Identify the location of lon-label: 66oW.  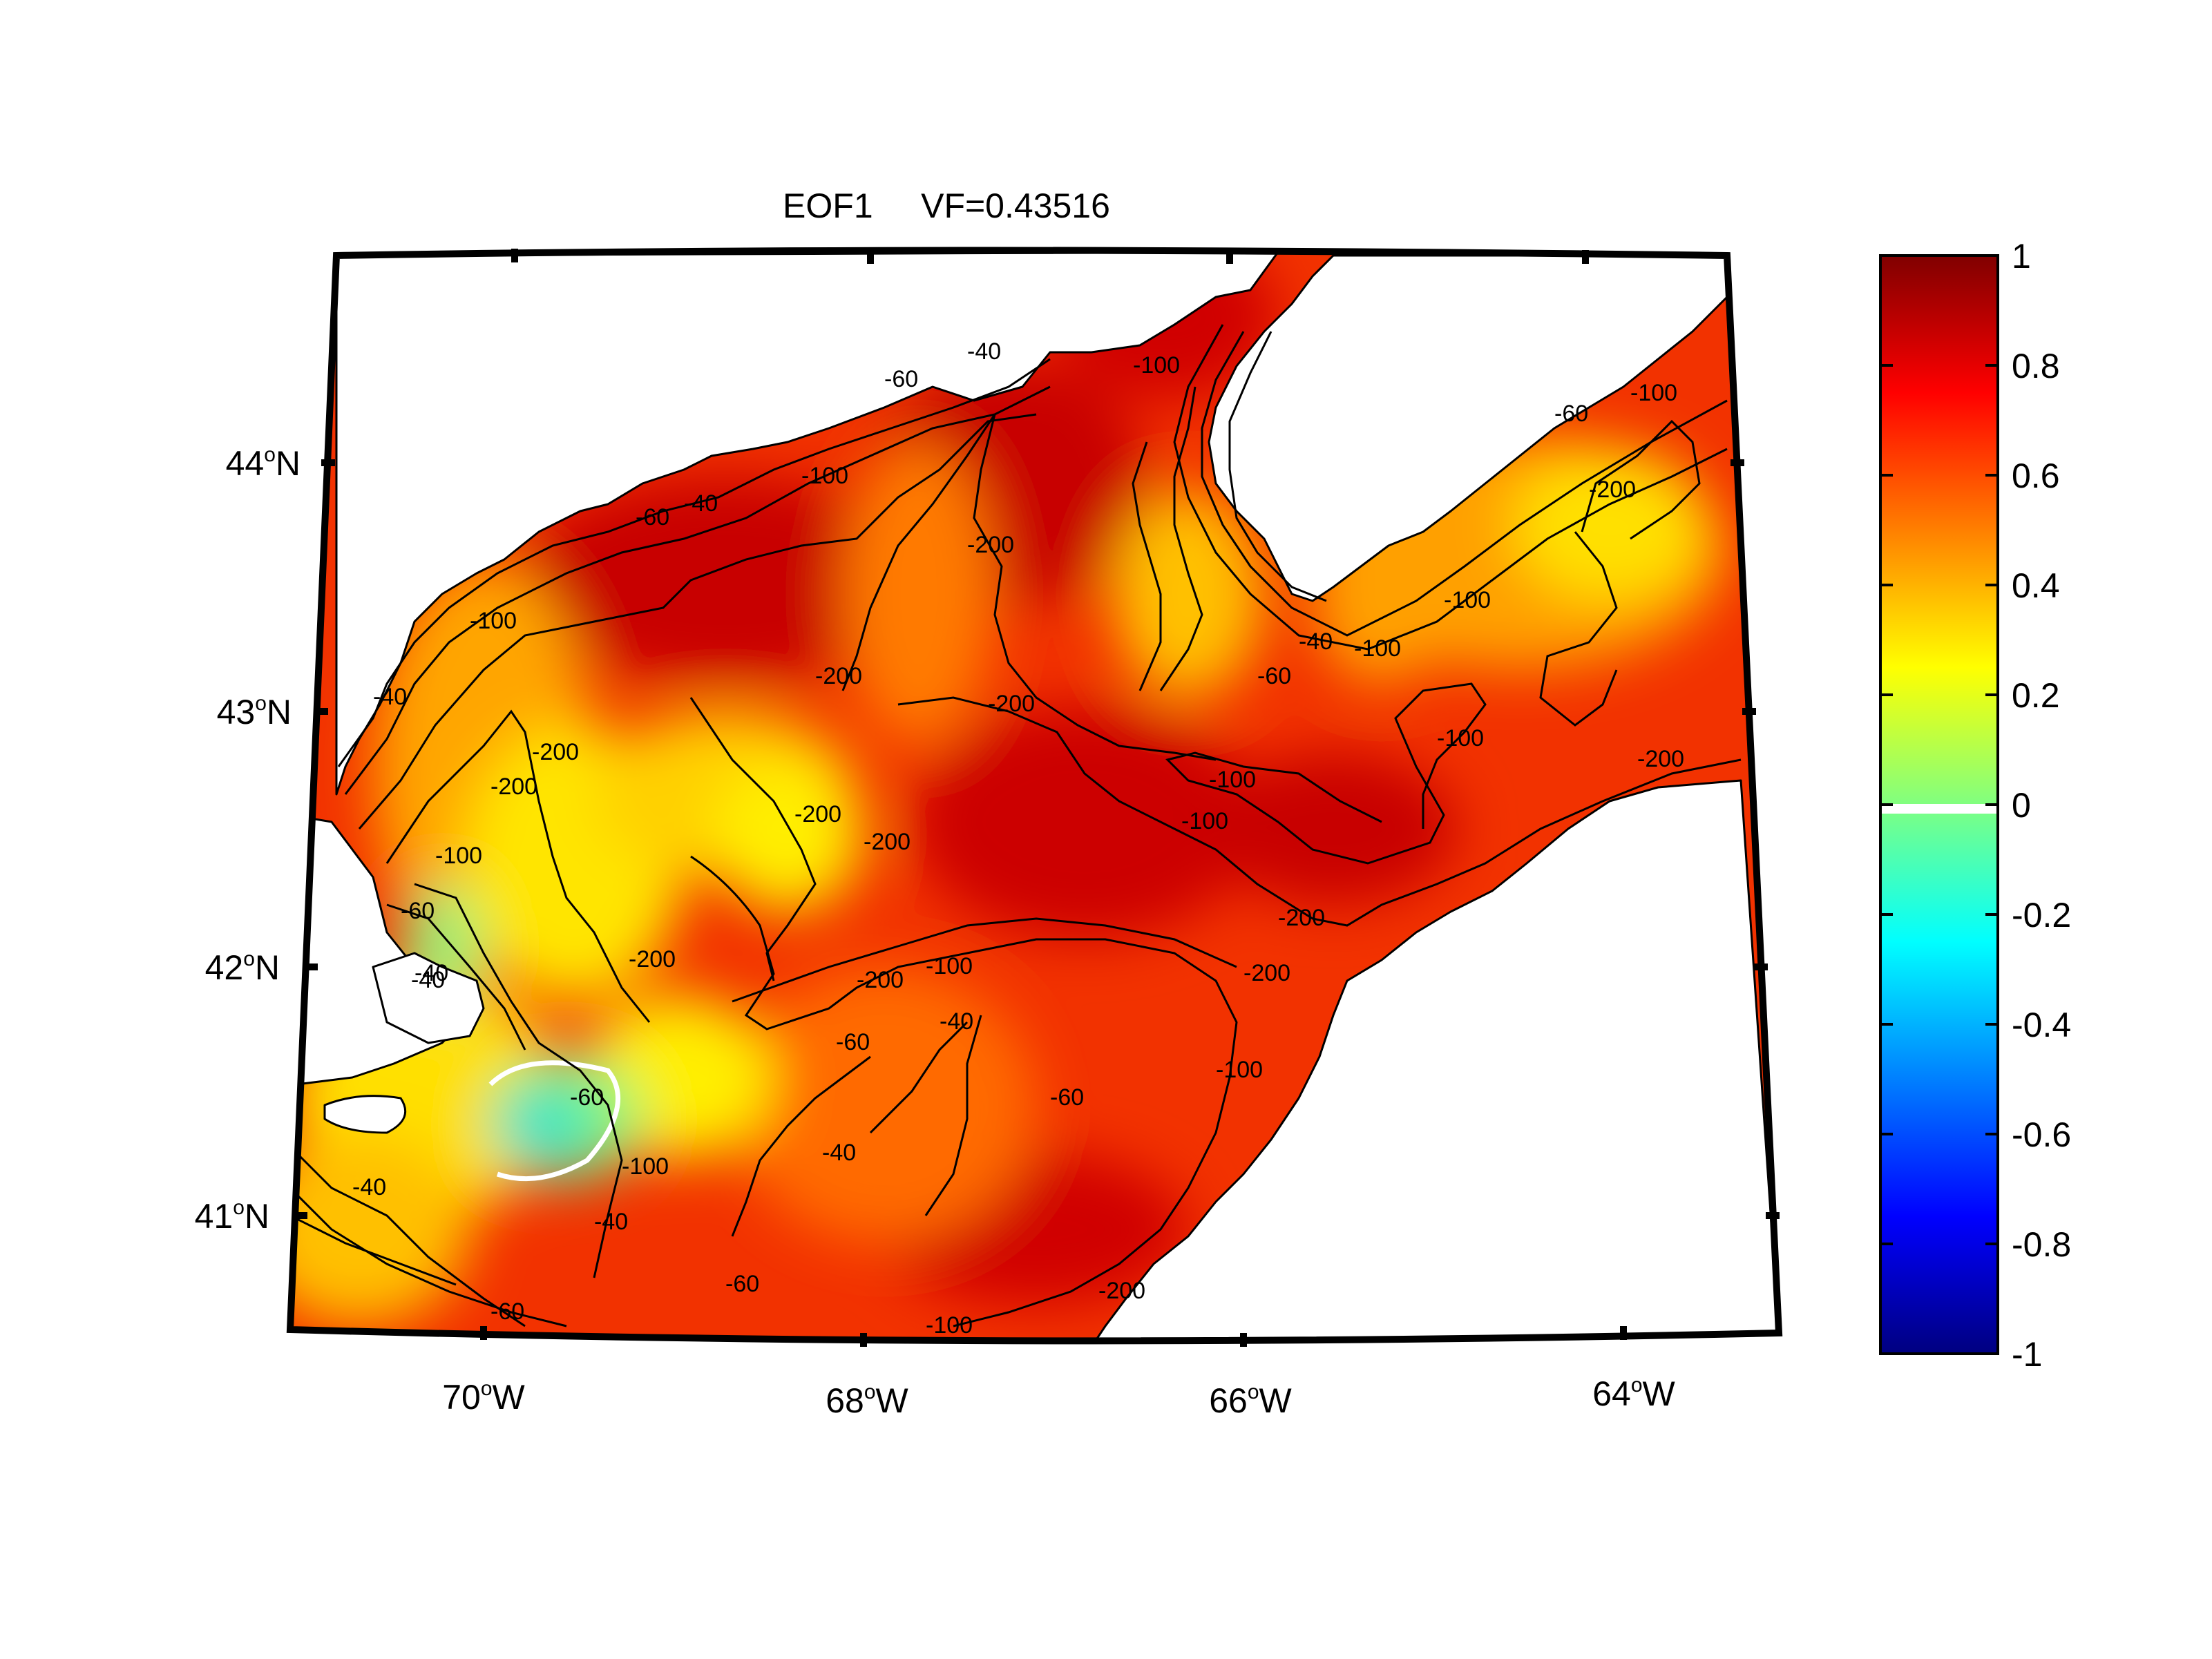
(1250, 1400).